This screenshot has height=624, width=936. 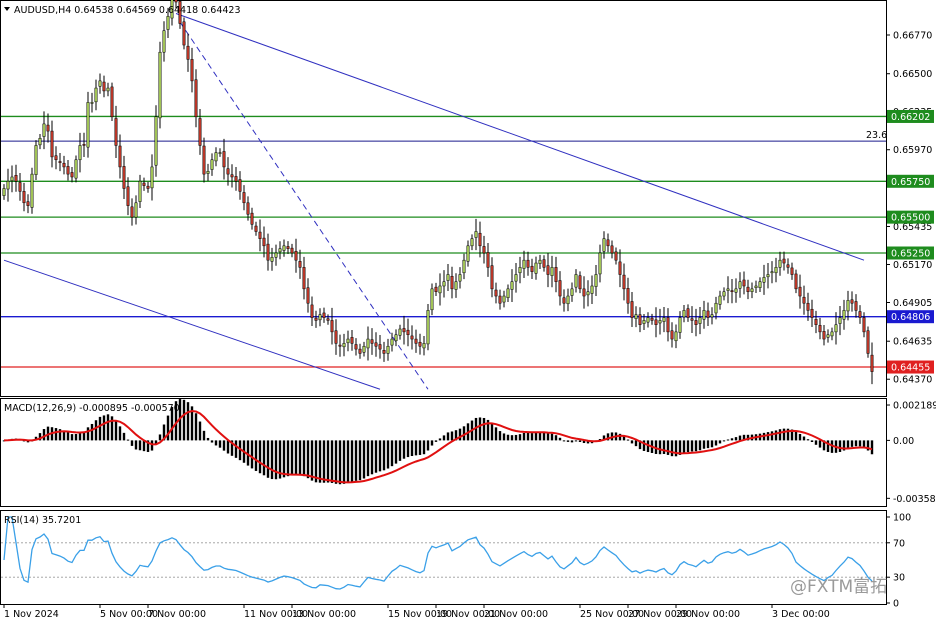 What do you see at coordinates (914, 499) in the screenshot?
I see `macd-tick-label: -0.003587` at bounding box center [914, 499].